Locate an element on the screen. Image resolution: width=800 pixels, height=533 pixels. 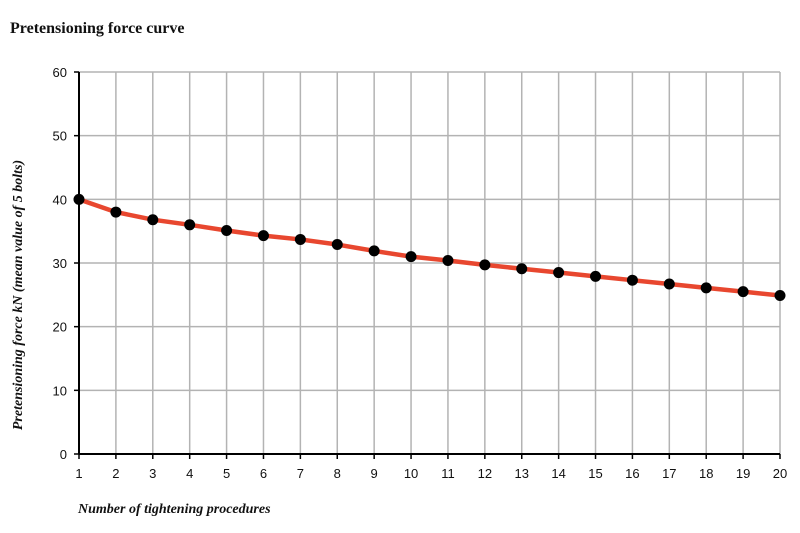
y-tick-label: 50 is located at coordinates (60, 136).